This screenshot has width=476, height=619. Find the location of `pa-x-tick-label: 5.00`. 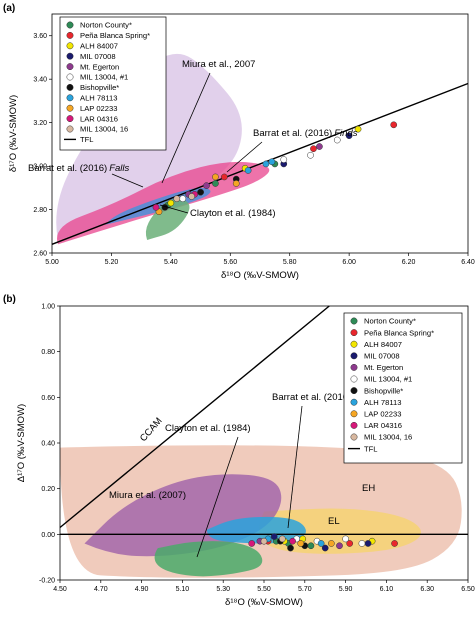

pa-x-tick-label: 5.00 is located at coordinates (52, 262).